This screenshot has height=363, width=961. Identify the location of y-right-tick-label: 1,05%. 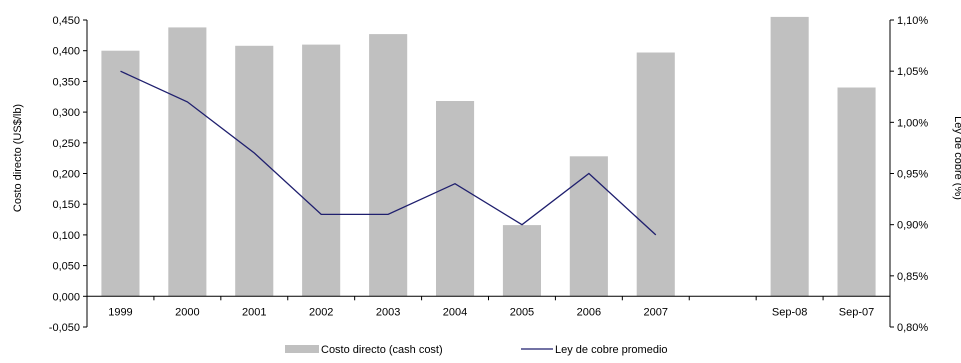
(912, 72).